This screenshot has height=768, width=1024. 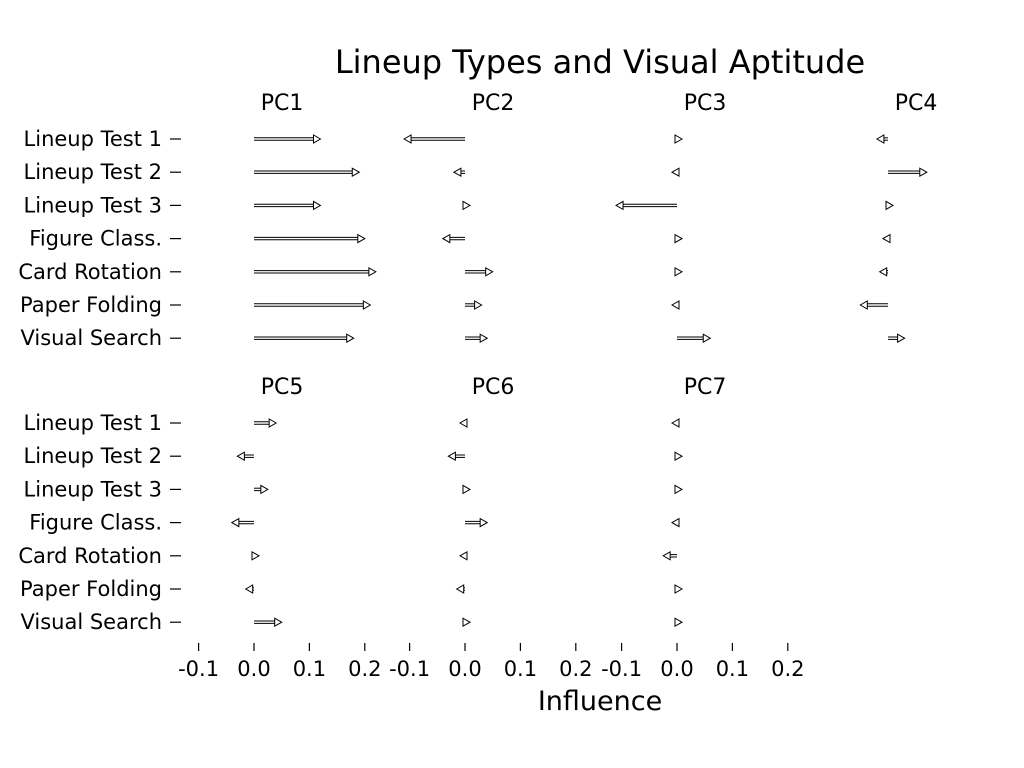 What do you see at coordinates (705, 103) in the screenshot?
I see `panel-label: PC3` at bounding box center [705, 103].